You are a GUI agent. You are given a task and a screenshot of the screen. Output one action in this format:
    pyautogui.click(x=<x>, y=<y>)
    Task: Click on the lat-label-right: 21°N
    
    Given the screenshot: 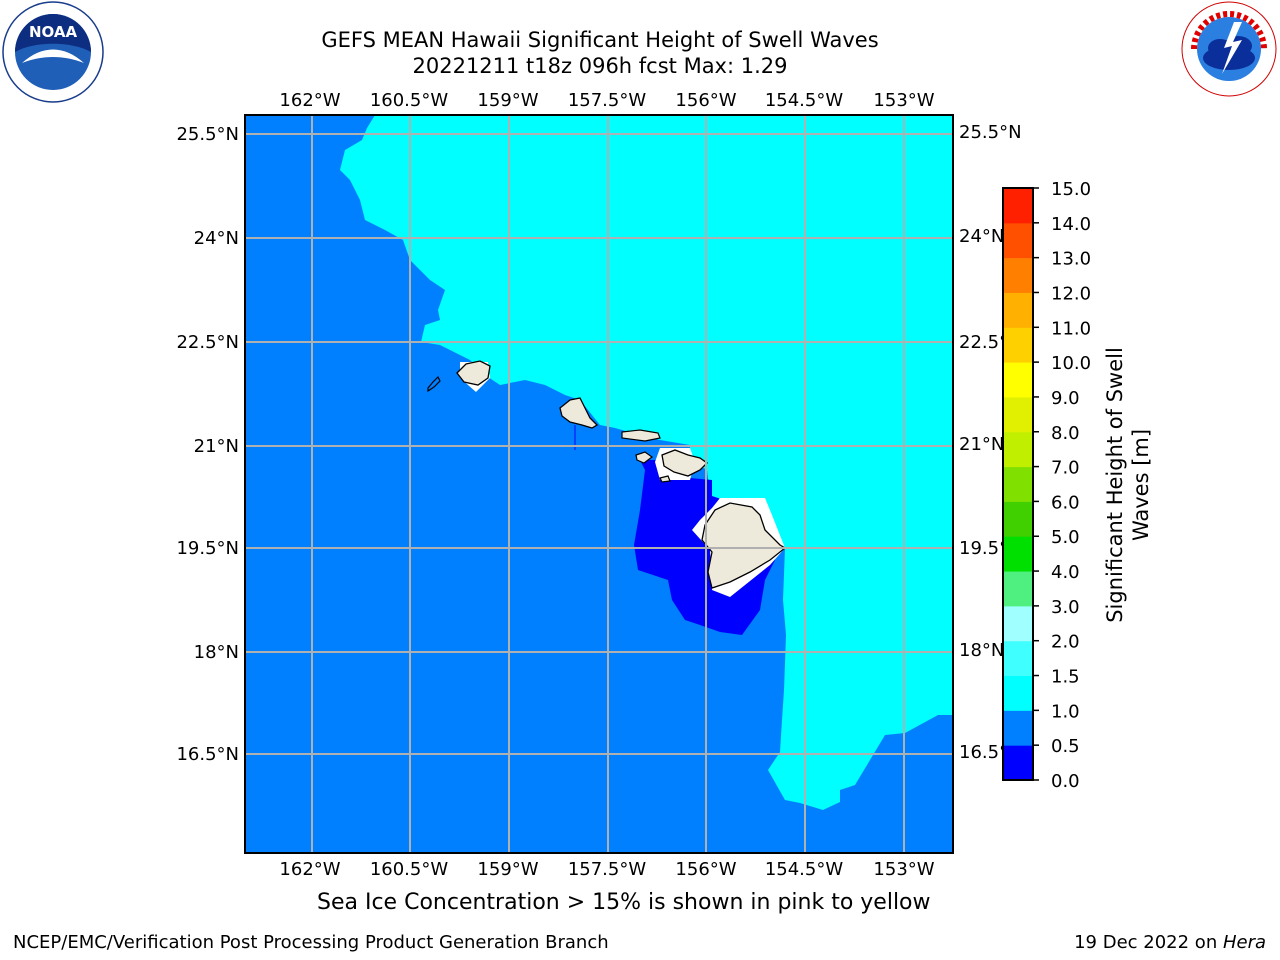 What is the action you would take?
    pyautogui.click(x=981, y=444)
    